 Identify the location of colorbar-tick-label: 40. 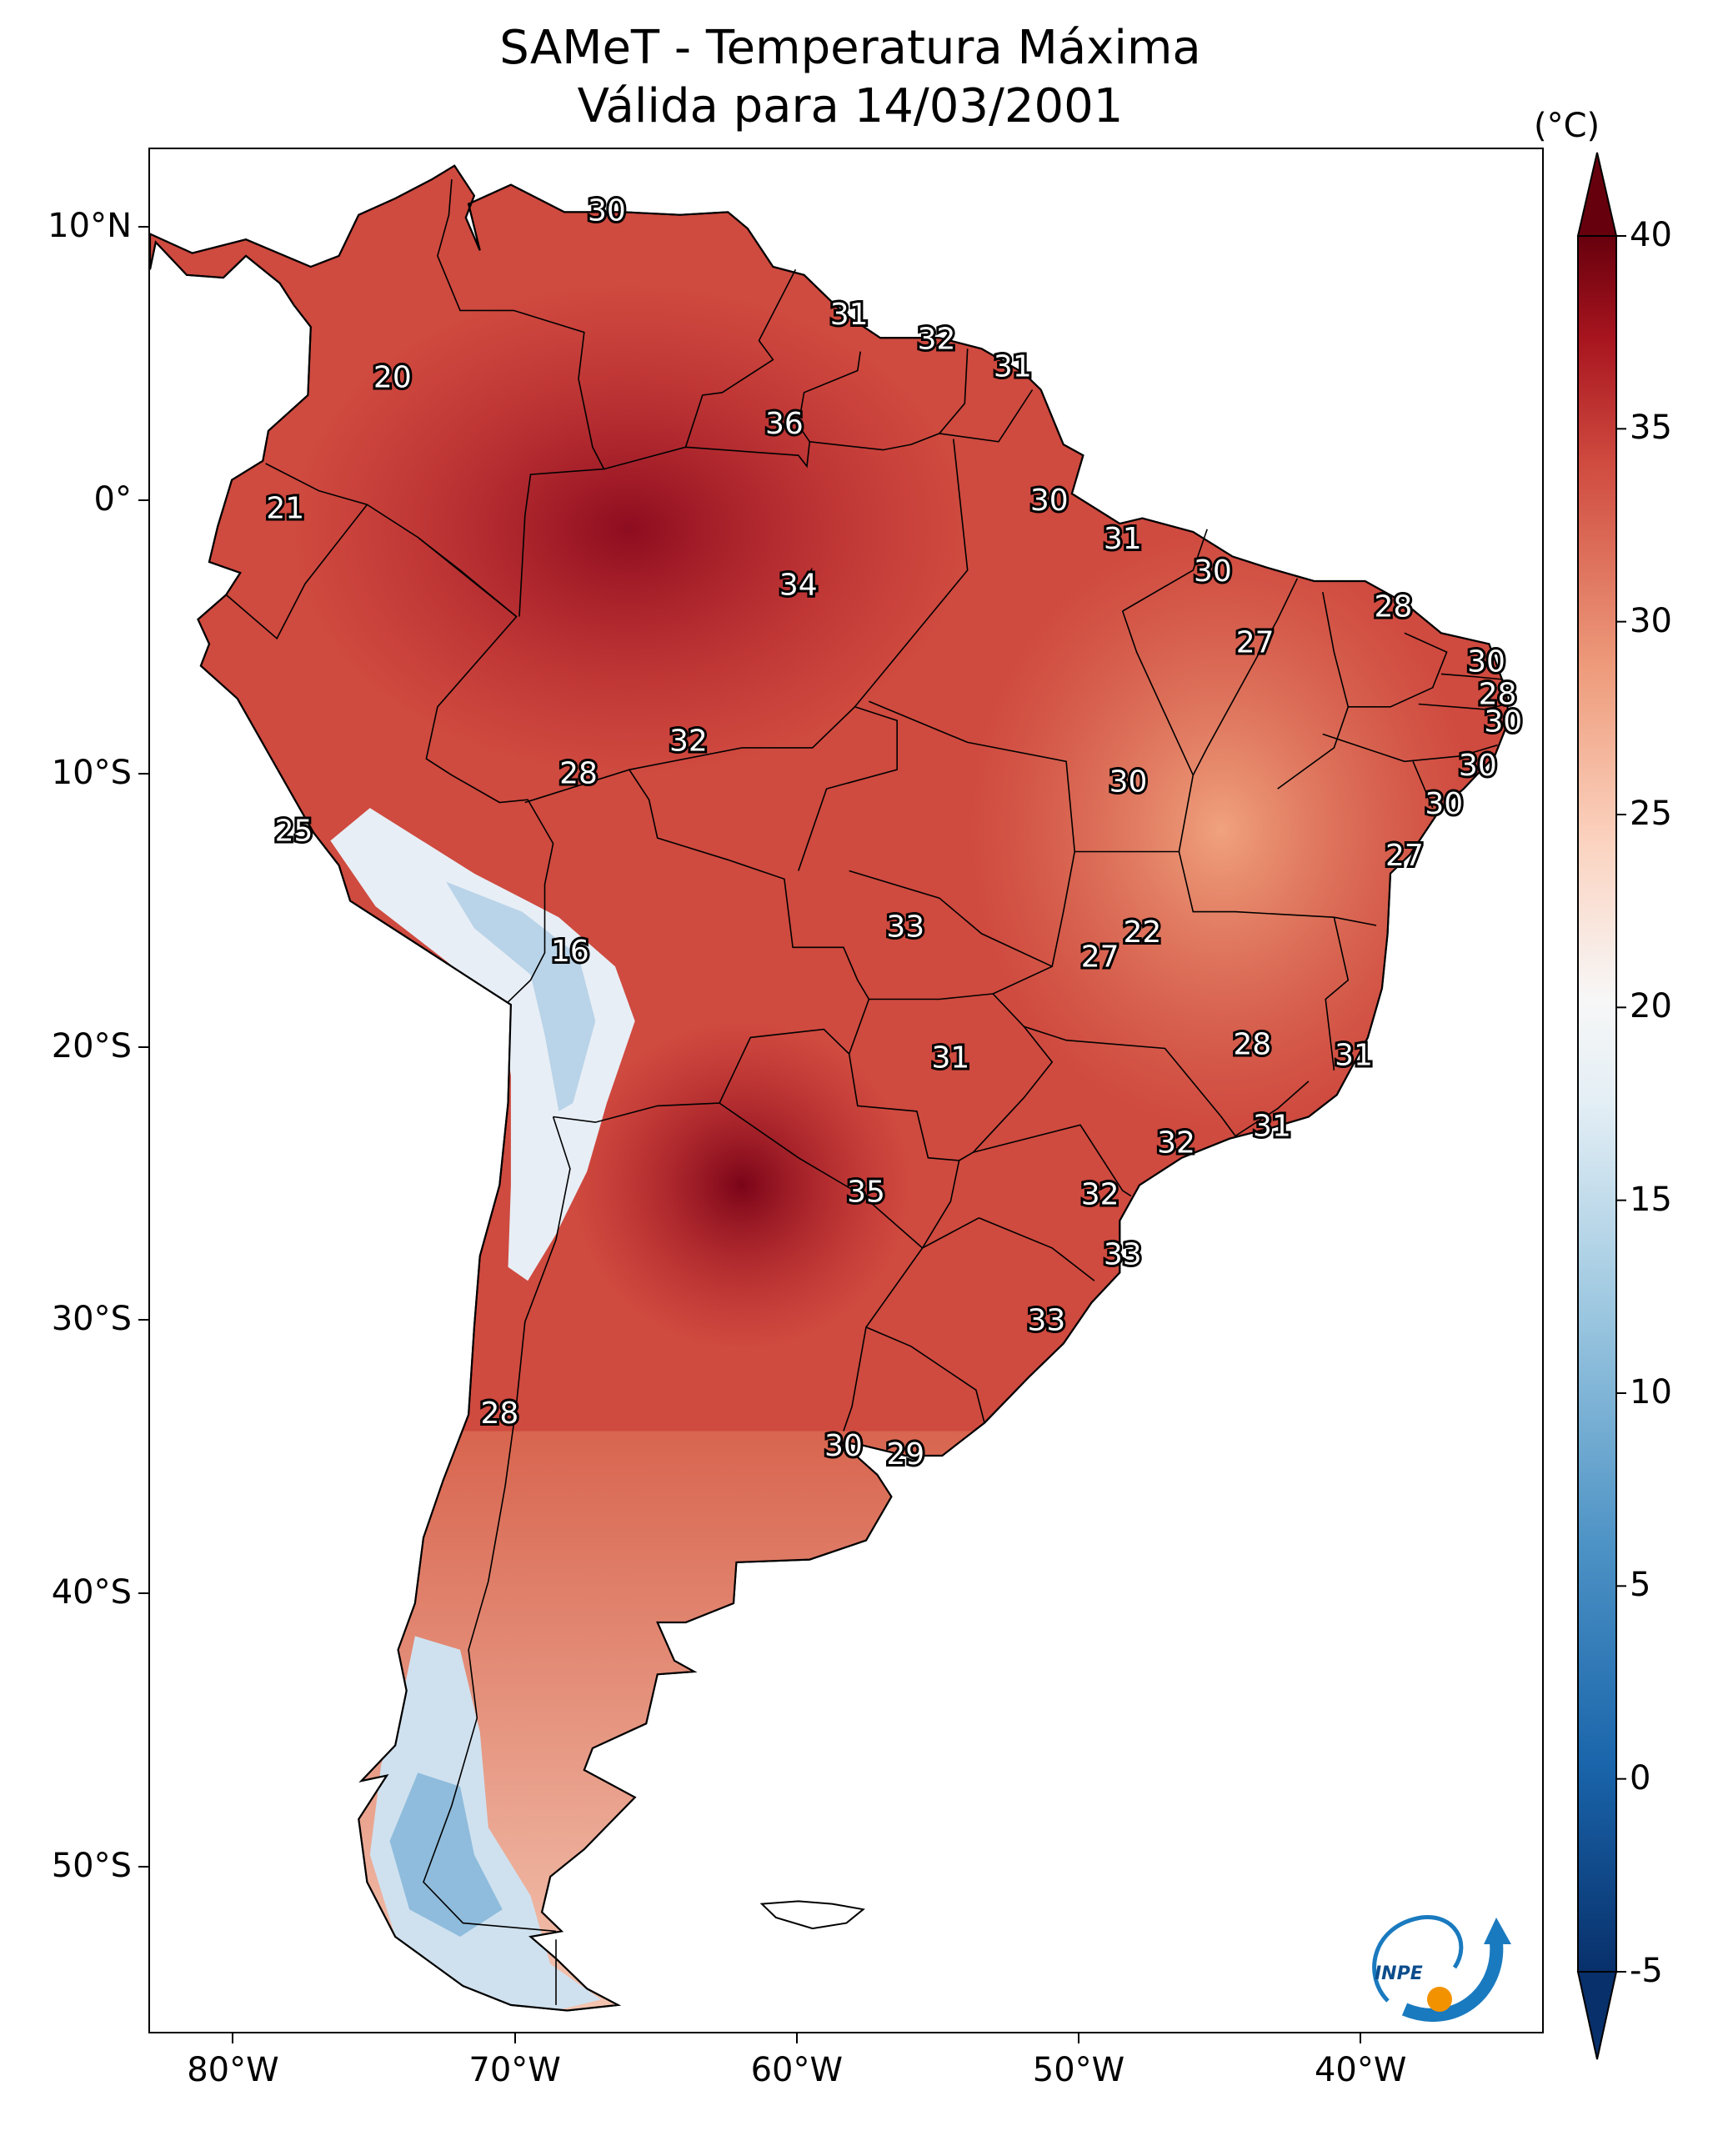
(1651, 235).